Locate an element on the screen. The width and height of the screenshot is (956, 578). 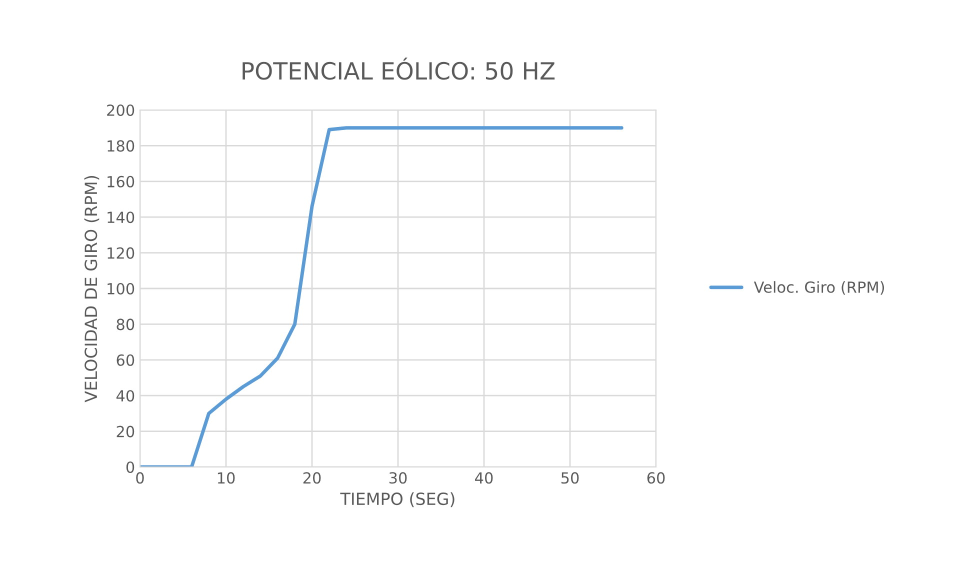
y-tick-label: 0 is located at coordinates (130, 467).